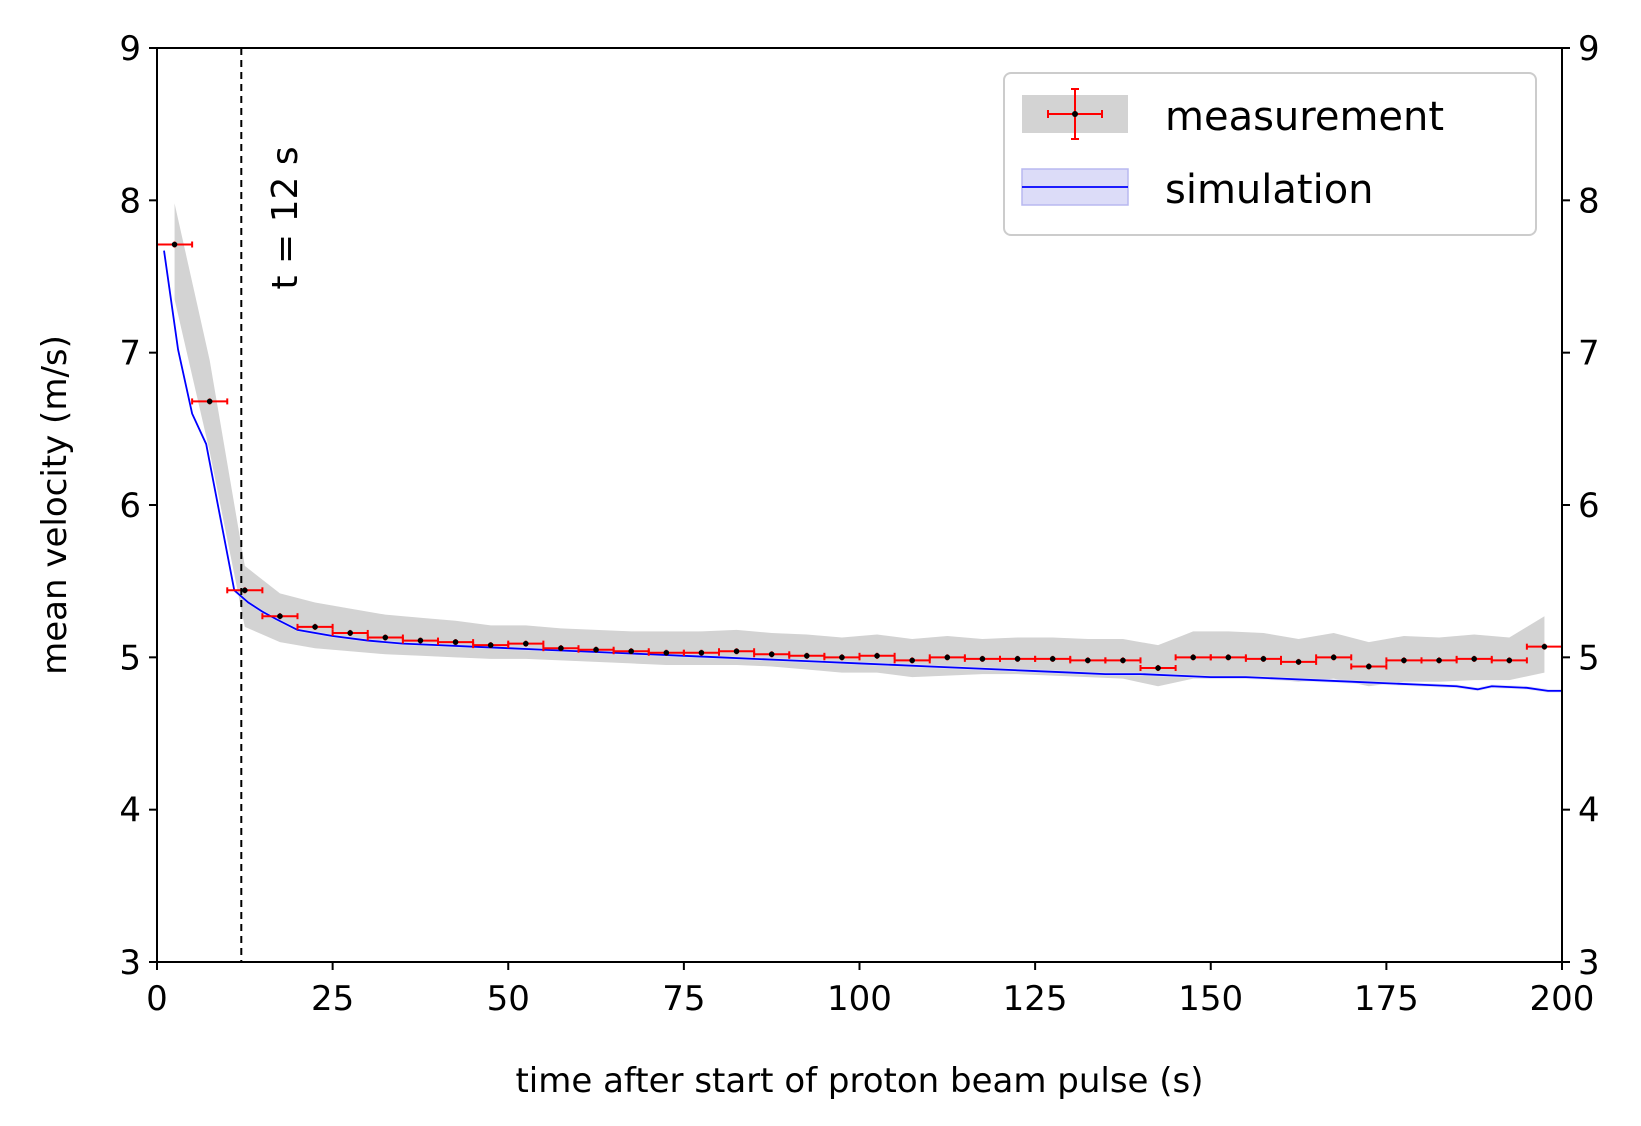 The image size is (1641, 1126). Describe the element at coordinates (1075, 114) in the screenshot. I see `legend-handle-marker` at that location.